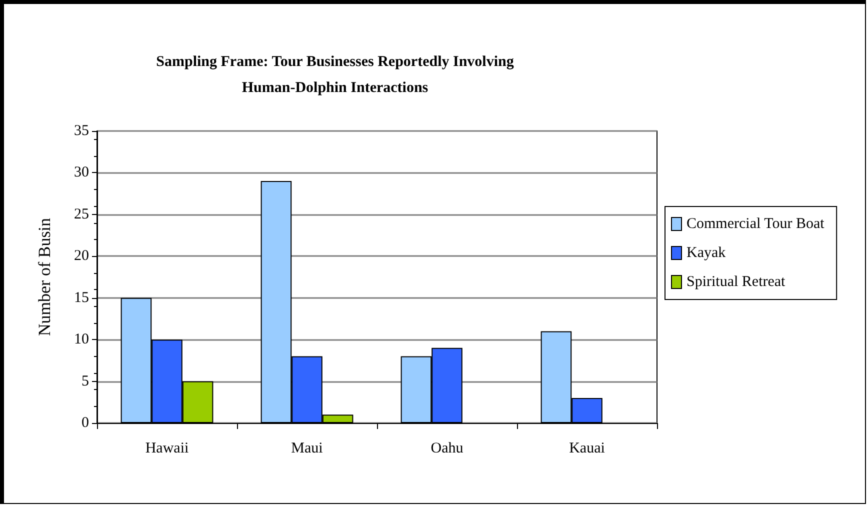  What do you see at coordinates (81, 298) in the screenshot?
I see `y-tick-label: 15` at bounding box center [81, 298].